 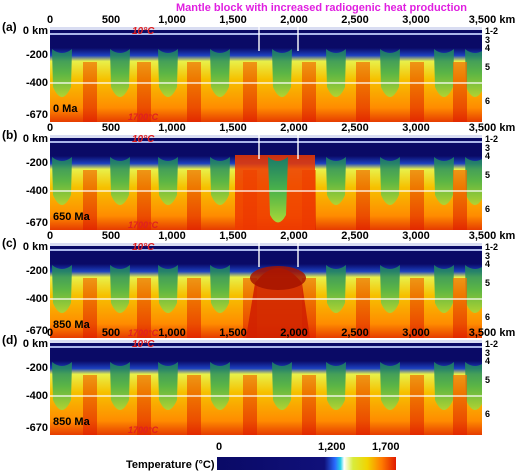 I want to click on panel-label: (c), so click(x=9, y=243).